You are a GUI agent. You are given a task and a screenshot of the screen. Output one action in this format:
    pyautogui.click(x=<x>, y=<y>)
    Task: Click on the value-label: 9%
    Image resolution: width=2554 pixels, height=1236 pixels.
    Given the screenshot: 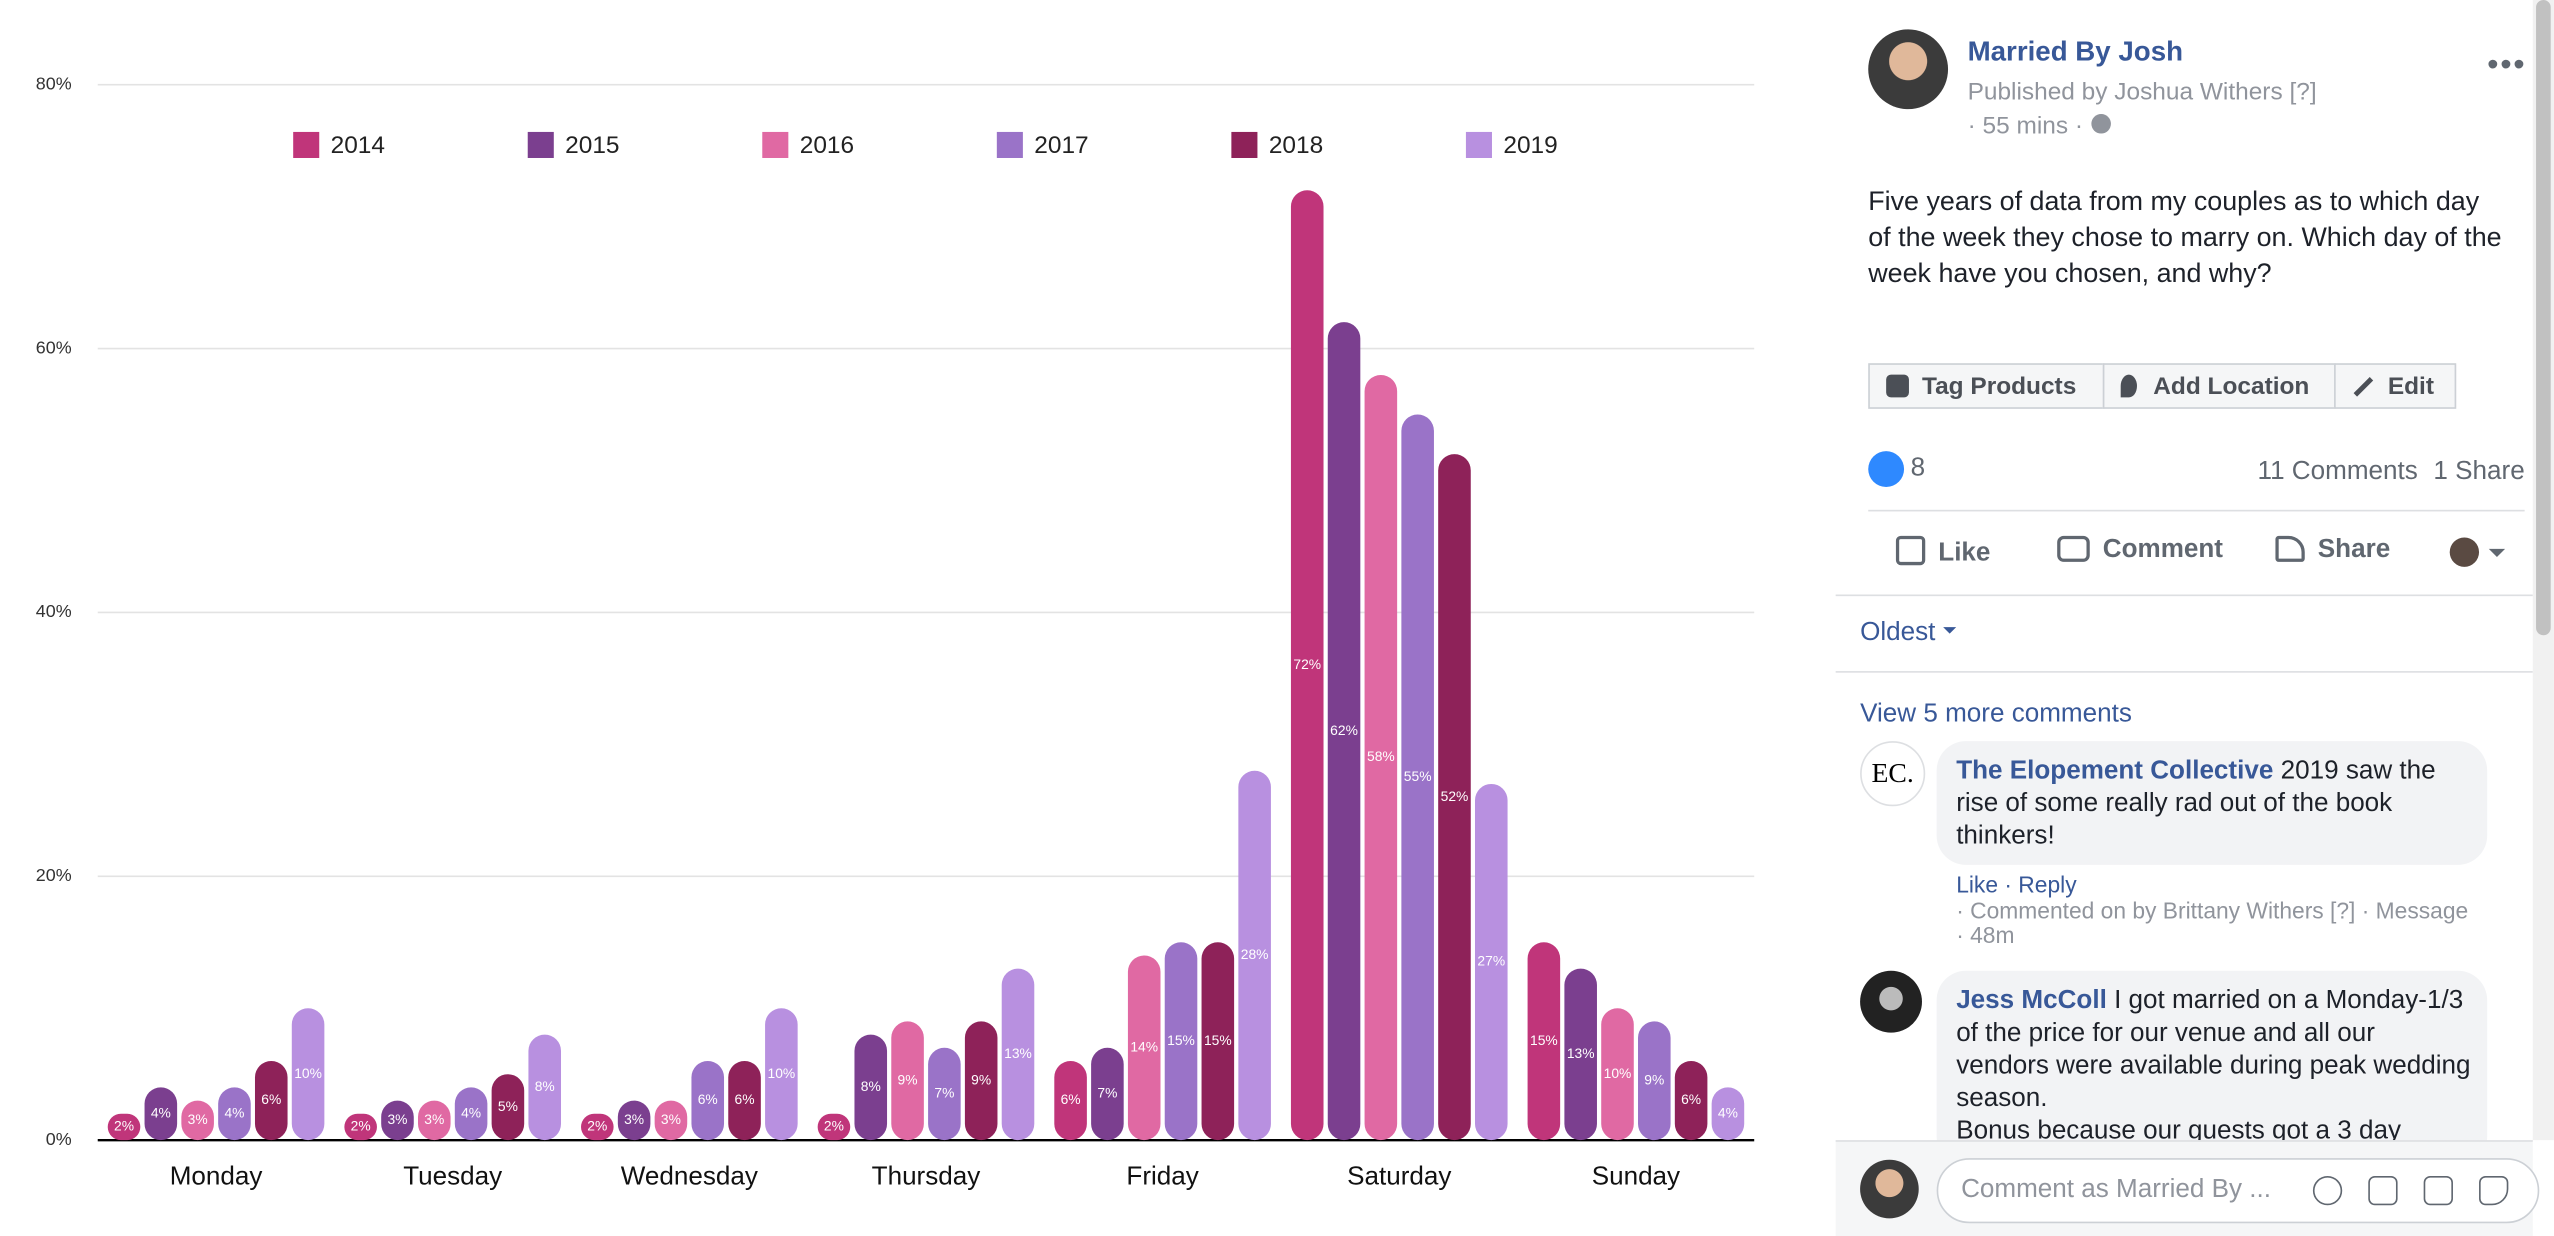 What is the action you would take?
    pyautogui.click(x=908, y=1079)
    